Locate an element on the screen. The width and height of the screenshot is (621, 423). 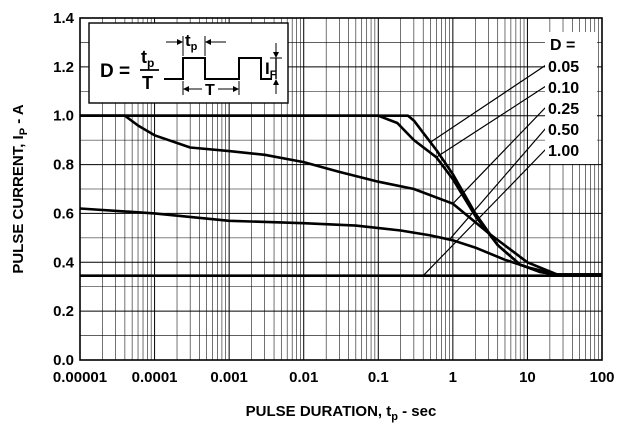
legend-leader-d-0.05 is located at coordinates (488, 103).